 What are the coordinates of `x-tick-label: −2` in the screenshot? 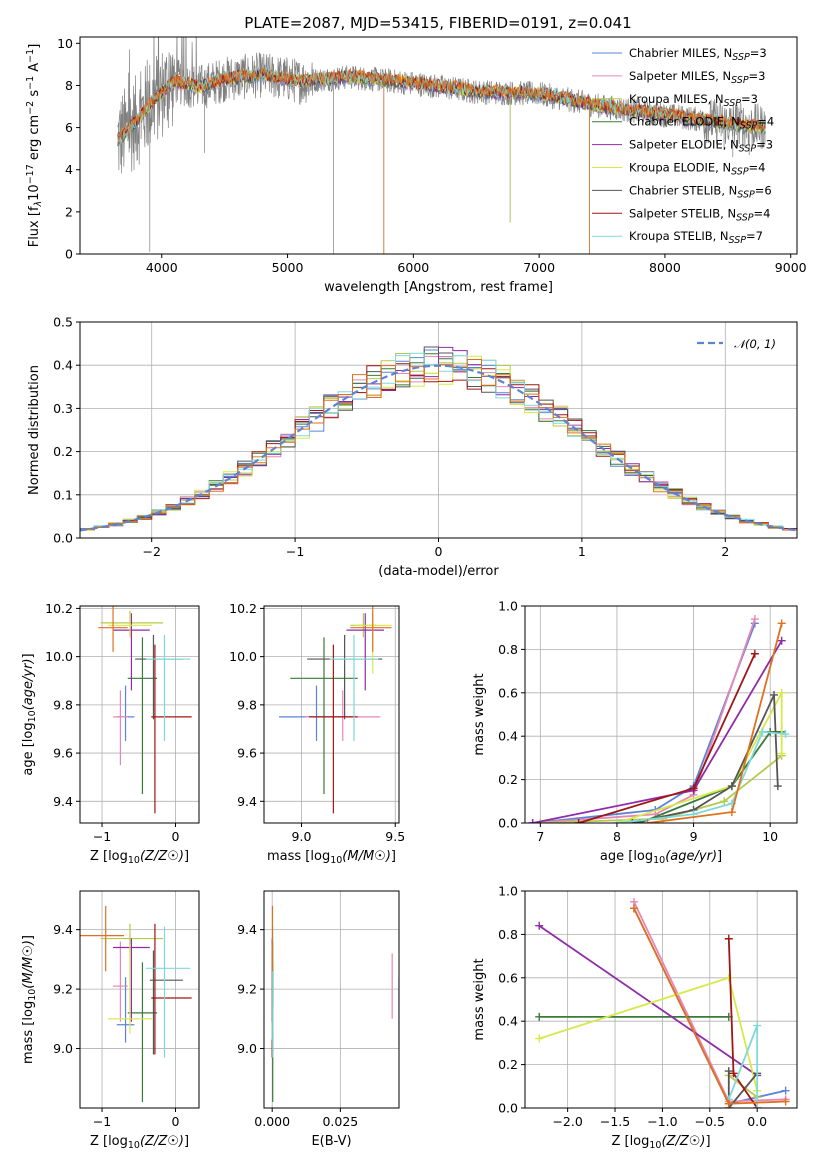 It's located at (151, 551).